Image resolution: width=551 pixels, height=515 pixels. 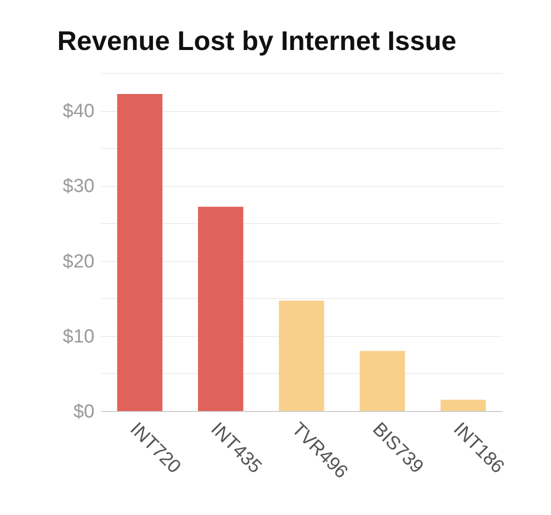 What do you see at coordinates (78, 337) in the screenshot?
I see `y-tick-label: $10` at bounding box center [78, 337].